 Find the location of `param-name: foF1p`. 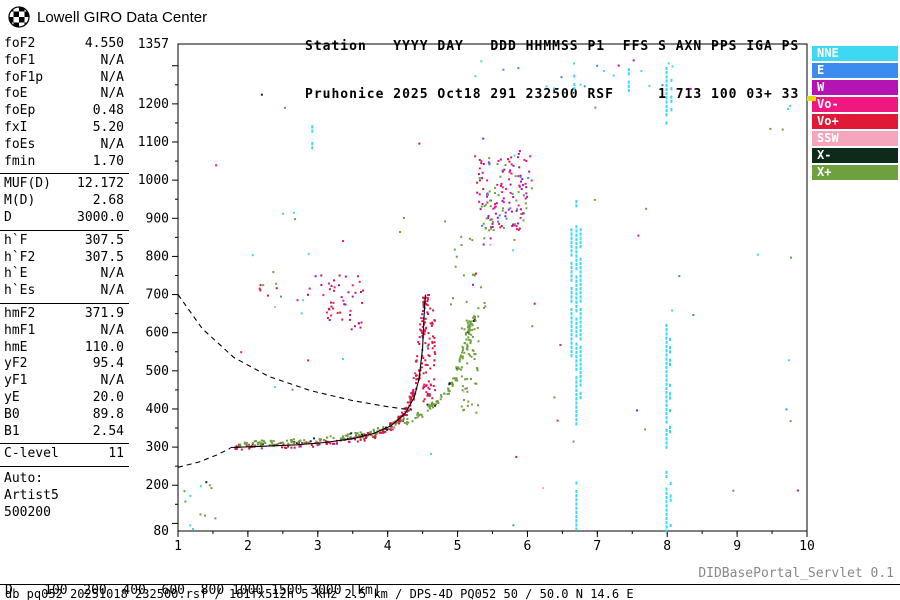

param-name: foF1p is located at coordinates (24, 77).